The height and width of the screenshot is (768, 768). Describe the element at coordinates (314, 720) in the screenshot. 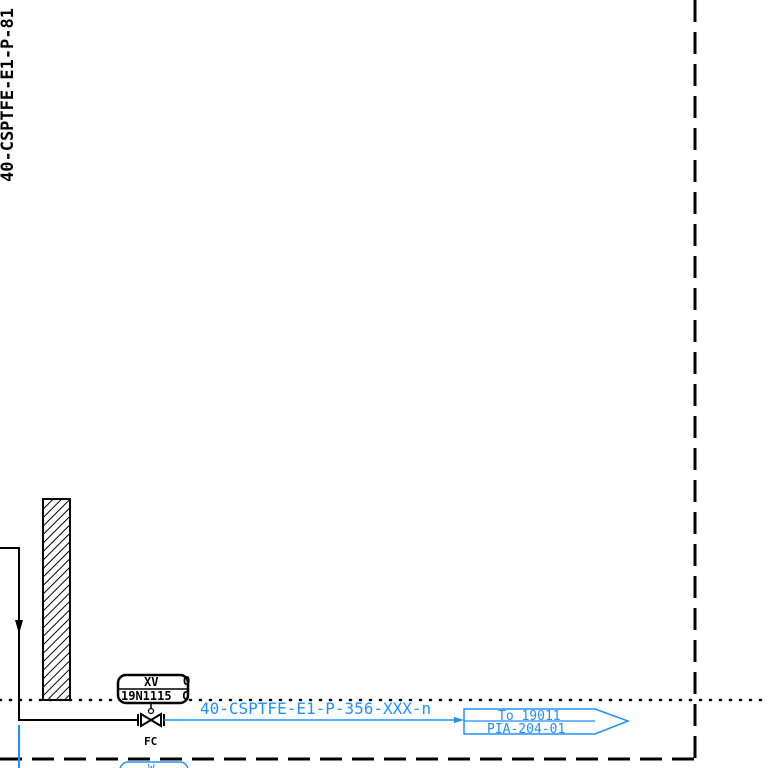

I see `process-line-blue` at that location.